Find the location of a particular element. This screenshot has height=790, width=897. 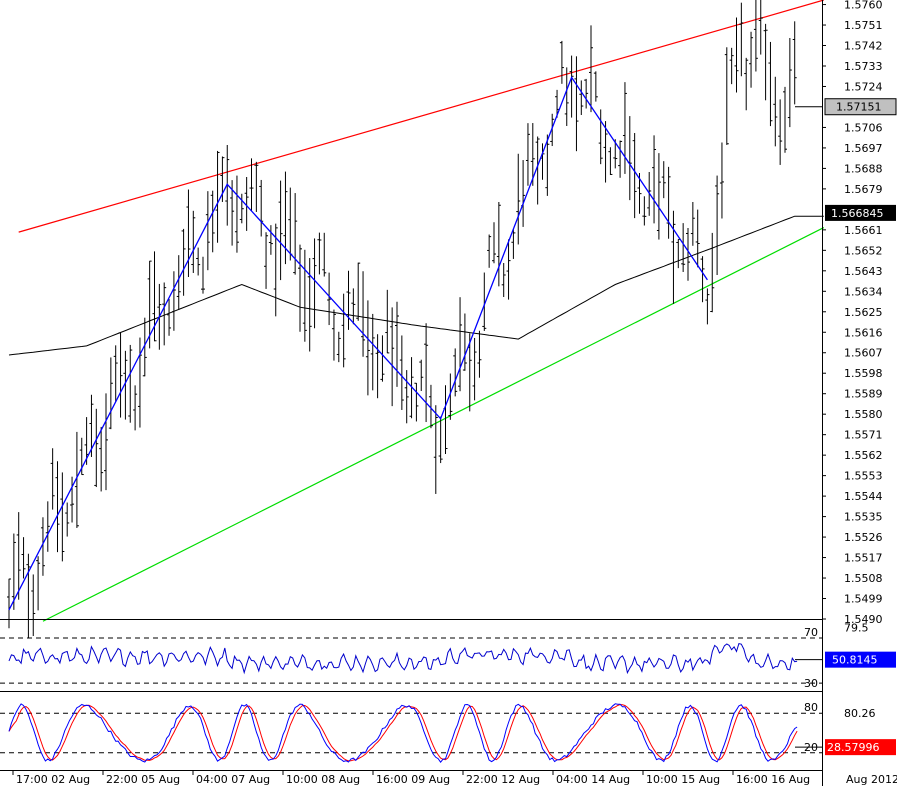

stoch-k-line is located at coordinates (403, 733).